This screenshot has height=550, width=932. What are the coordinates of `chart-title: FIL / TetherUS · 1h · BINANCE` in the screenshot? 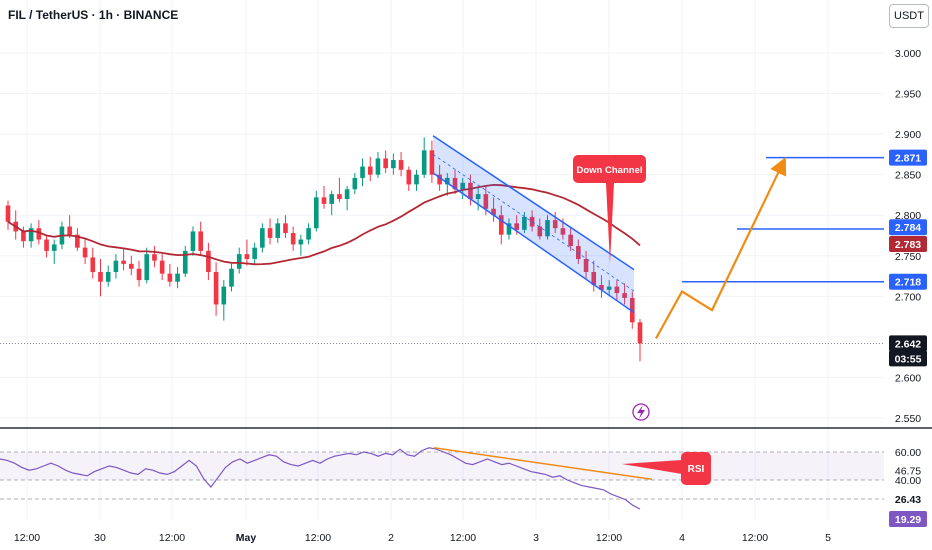 It's located at (93, 15).